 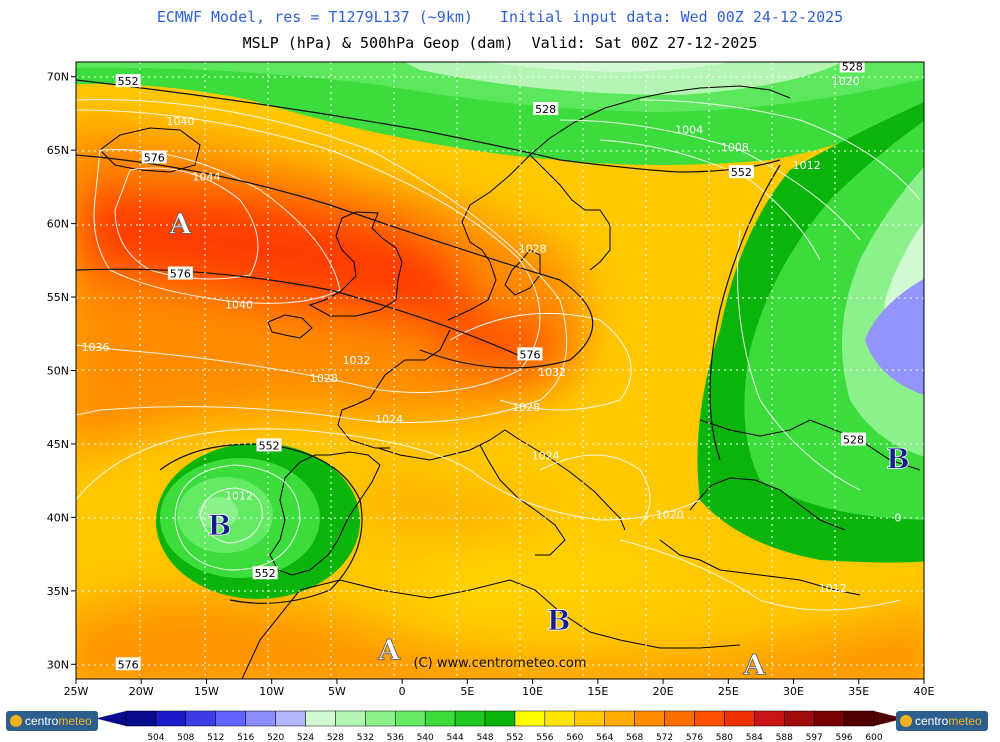 I want to click on isobar-label: 1004, so click(x=689, y=130).